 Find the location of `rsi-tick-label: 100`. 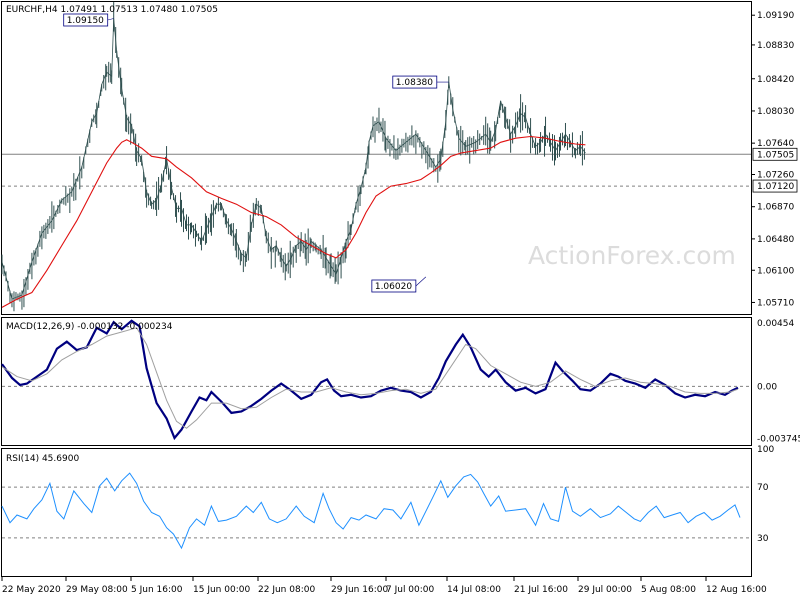

rsi-tick-label: 100 is located at coordinates (765, 450).